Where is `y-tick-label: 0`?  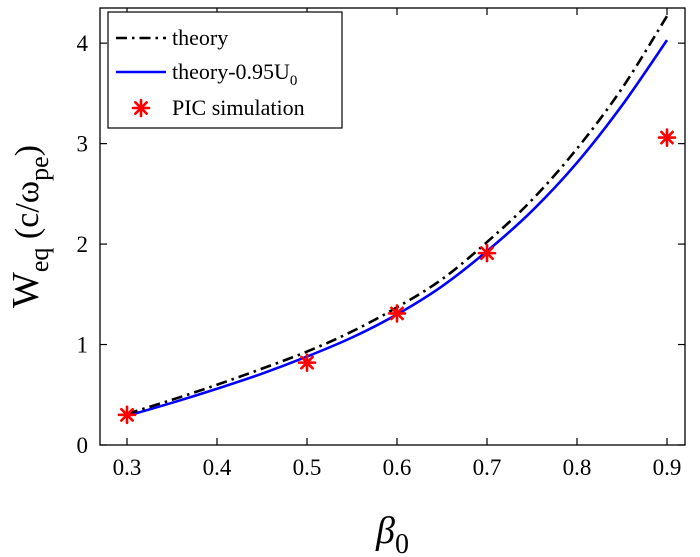 y-tick-label: 0 is located at coordinates (83, 445).